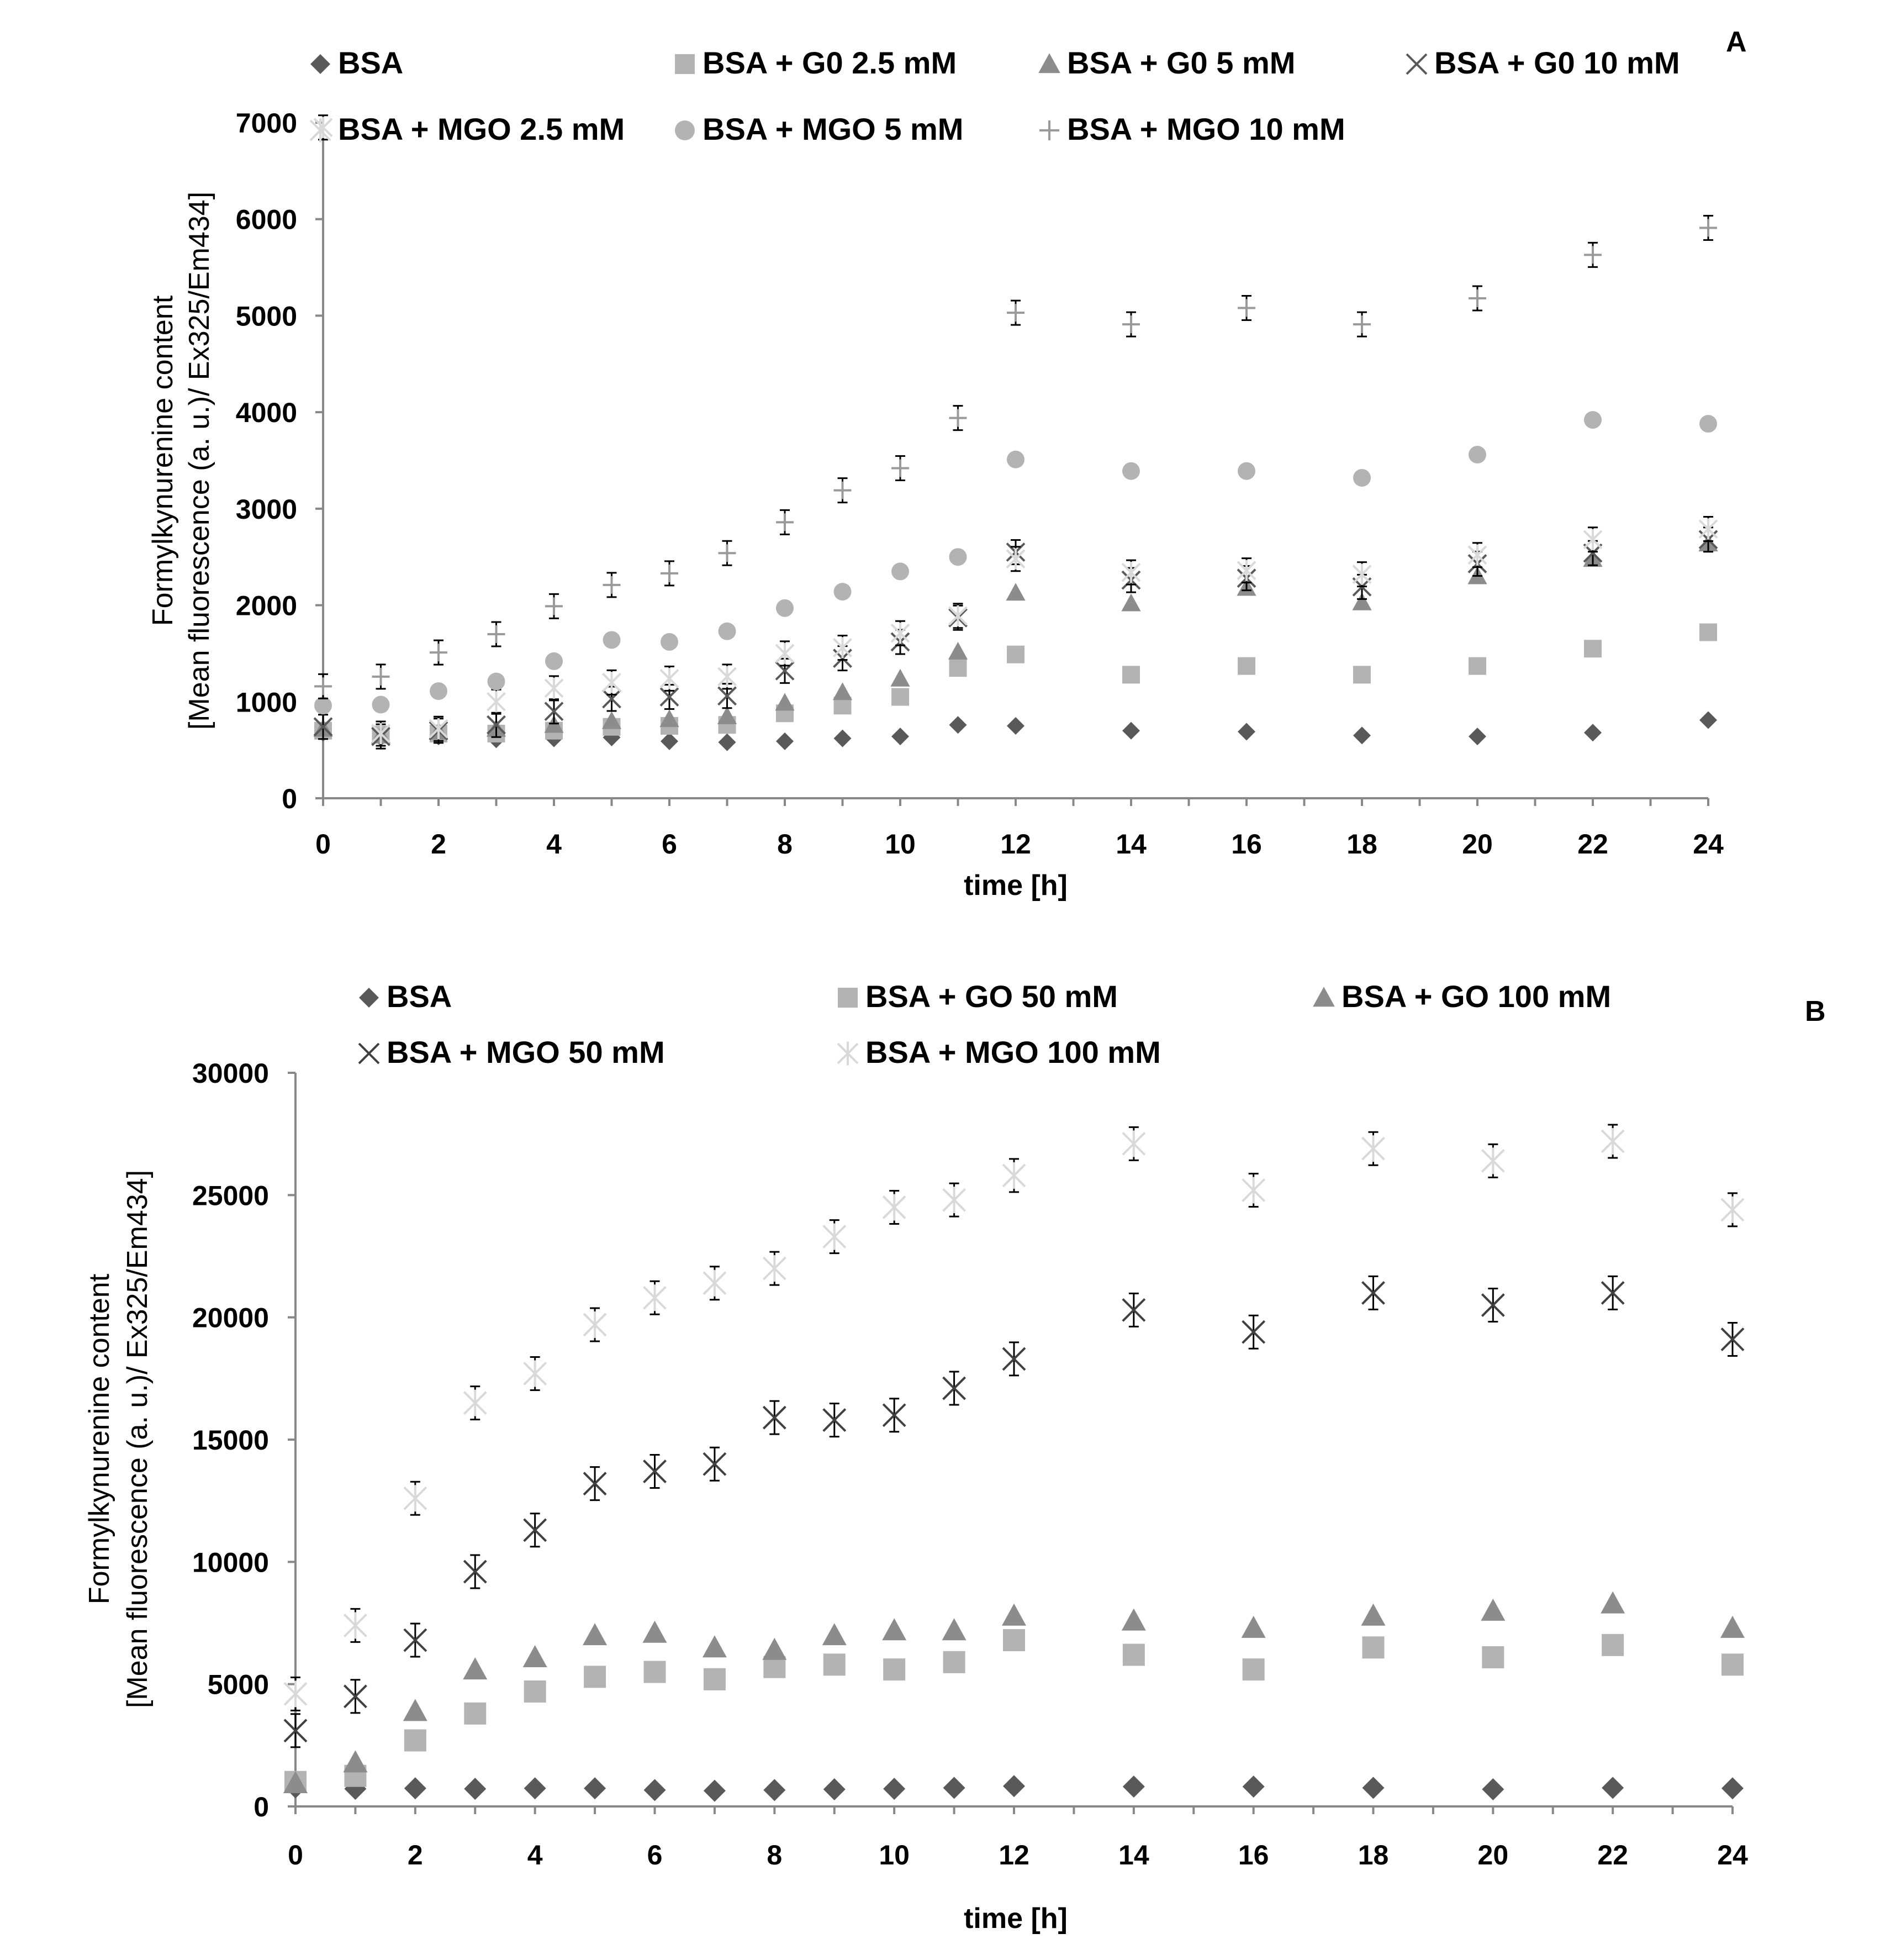  What do you see at coordinates (1016, 1919) in the screenshot?
I see `panel-b-x-axis-label: time [h]` at bounding box center [1016, 1919].